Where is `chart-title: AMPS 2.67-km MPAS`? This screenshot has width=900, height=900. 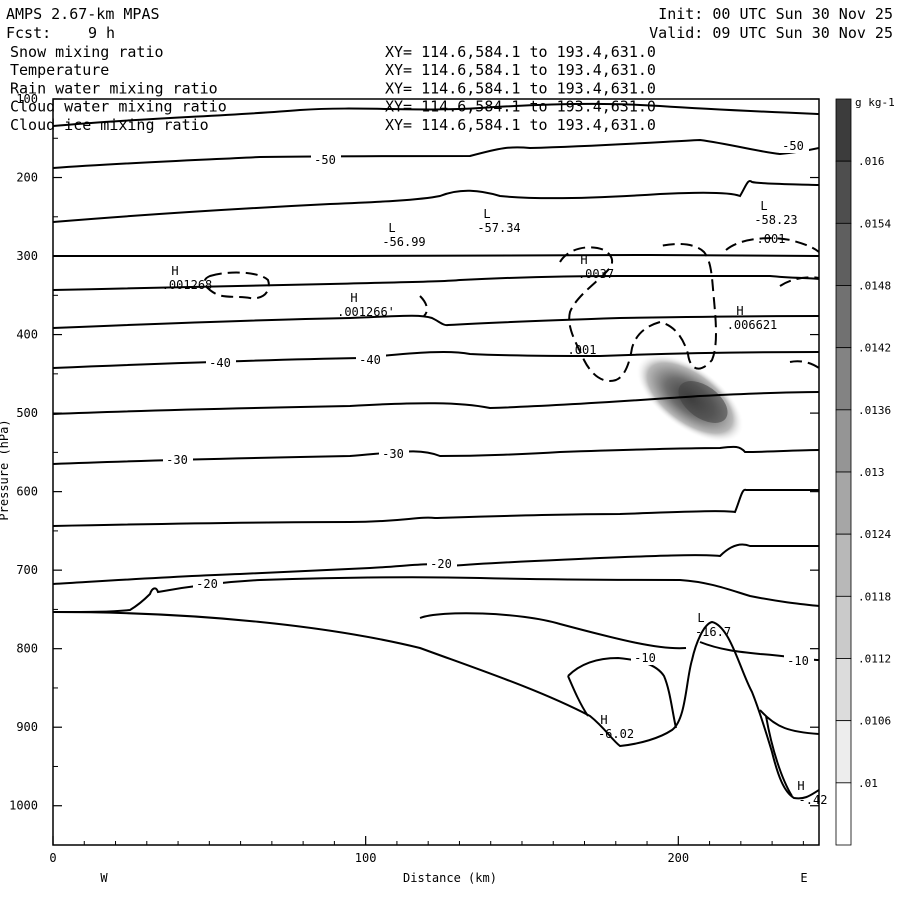
chart-title: AMPS 2.67-km MPAS is located at coordinates (83, 14).